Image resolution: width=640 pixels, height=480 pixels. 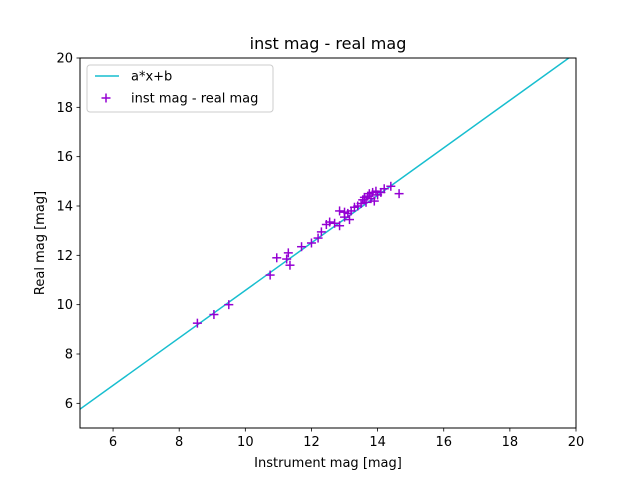 I want to click on legend: a*x+b inst mag - real mag, so click(x=180, y=88).